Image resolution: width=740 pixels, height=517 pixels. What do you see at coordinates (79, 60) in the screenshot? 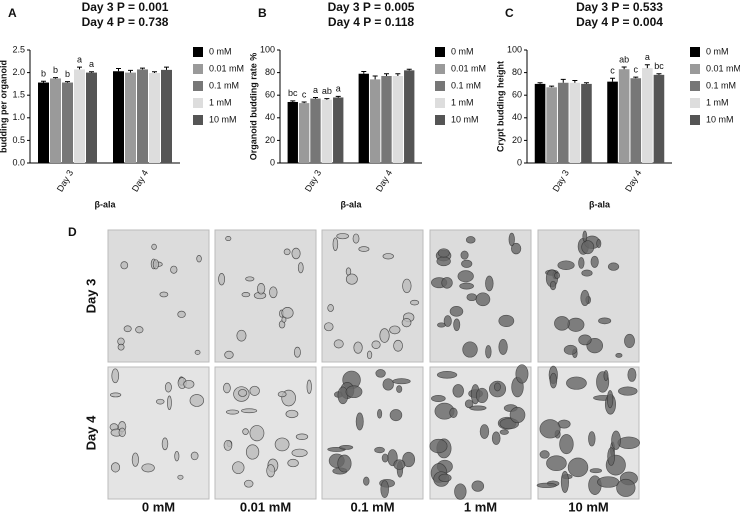
I see `significance-letter: a` at bounding box center [79, 60].